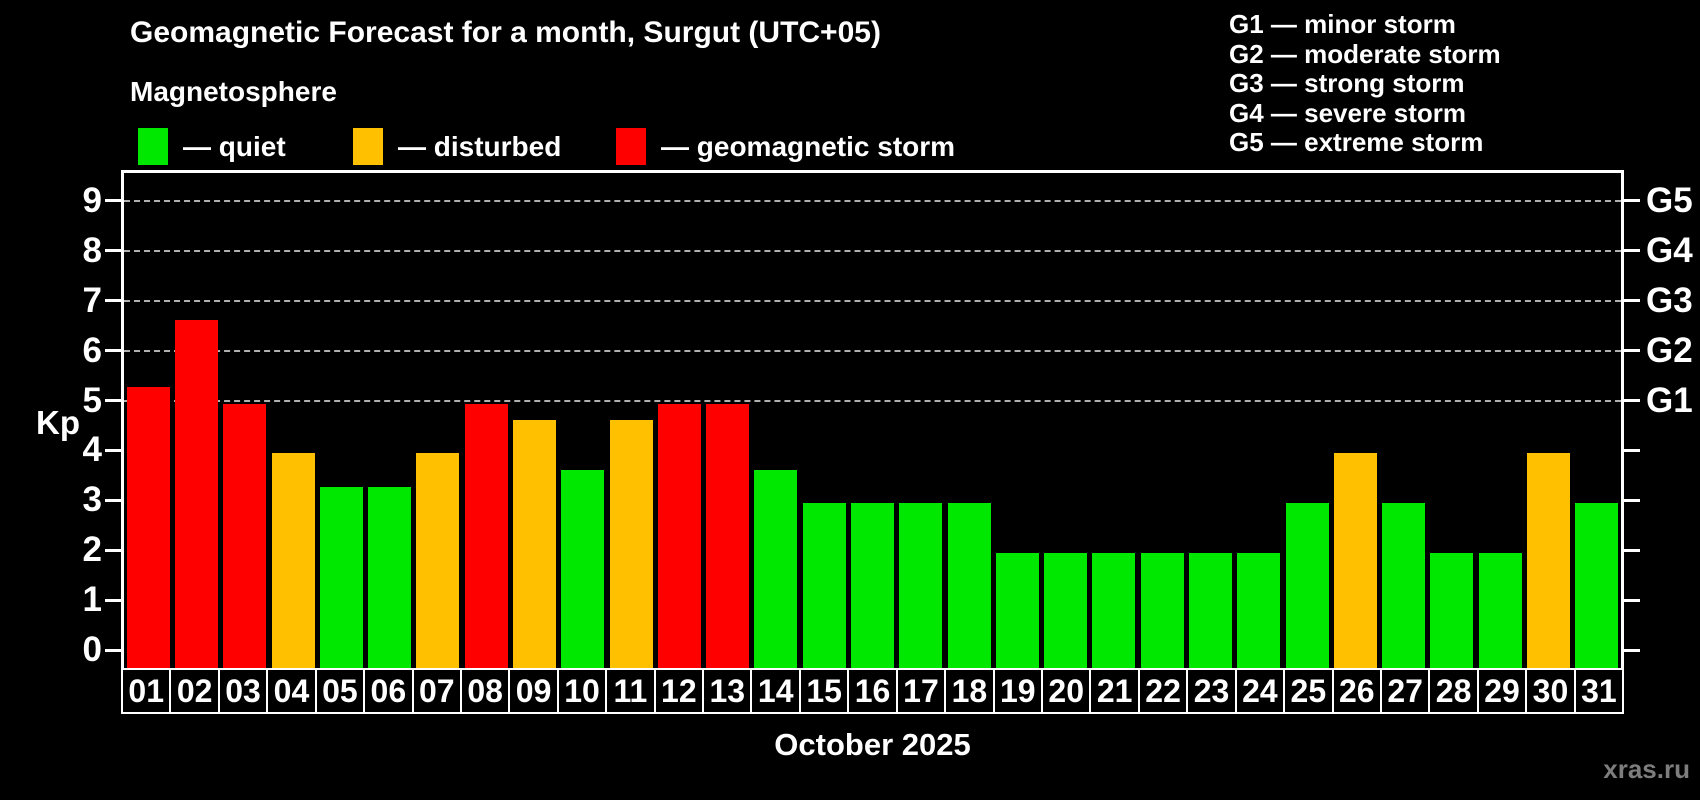 The height and width of the screenshot is (800, 1700). I want to click on legend-item-disturbed: — disturbed, so click(457, 146).